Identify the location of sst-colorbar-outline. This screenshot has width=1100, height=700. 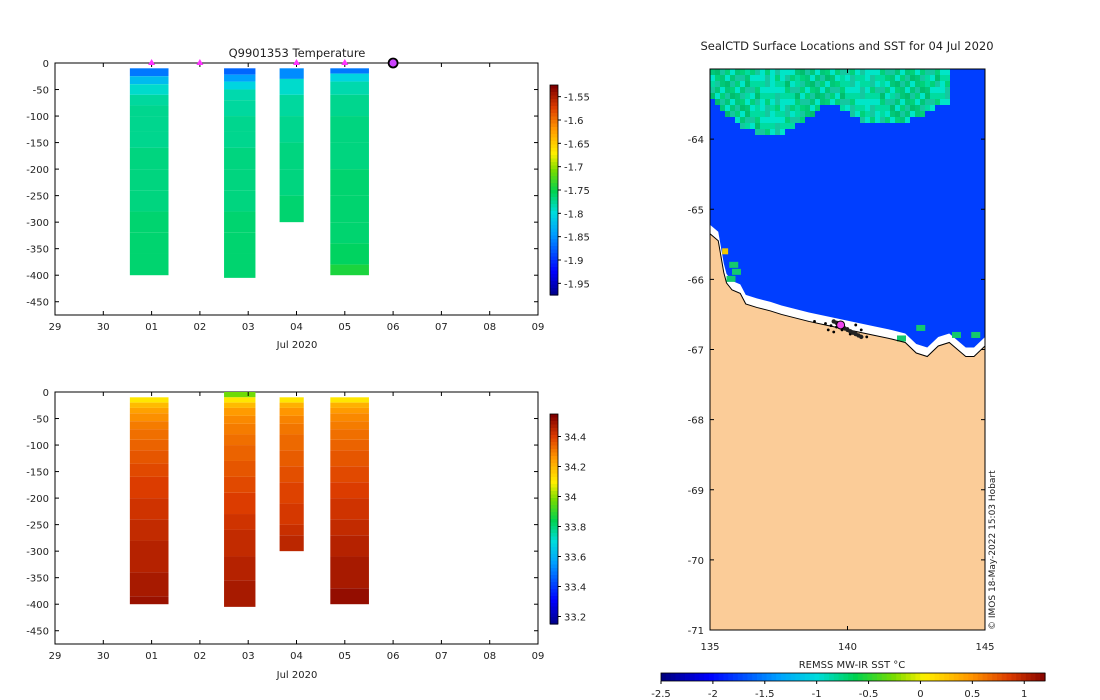
(853, 677).